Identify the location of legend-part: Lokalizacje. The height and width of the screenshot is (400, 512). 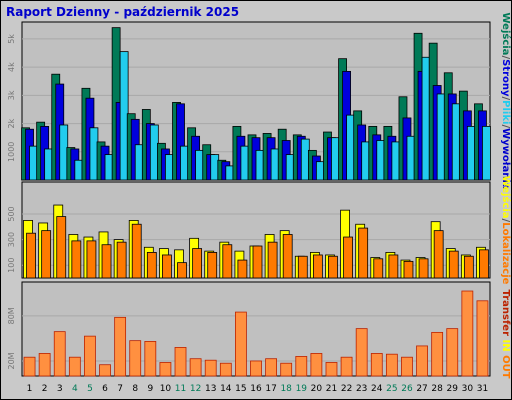
(505, 253).